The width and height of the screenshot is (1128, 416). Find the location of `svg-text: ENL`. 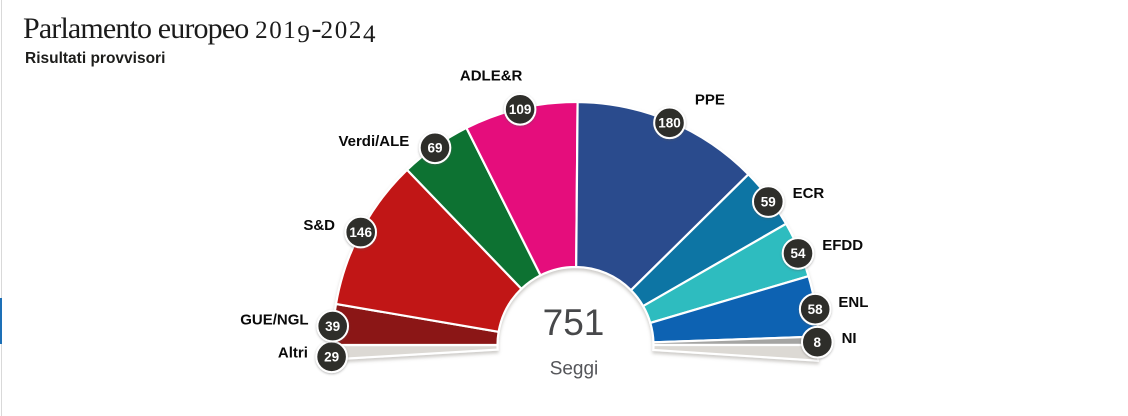

svg-text: ENL is located at coordinates (853, 302).